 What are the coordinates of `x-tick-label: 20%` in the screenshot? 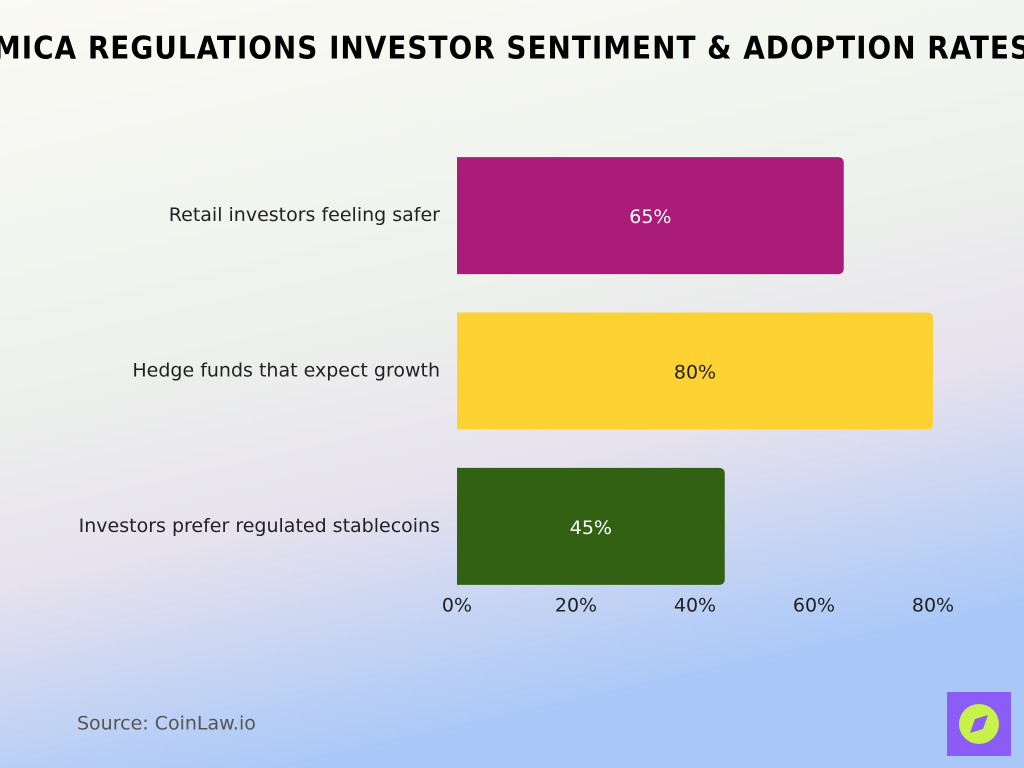 It's located at (576, 606).